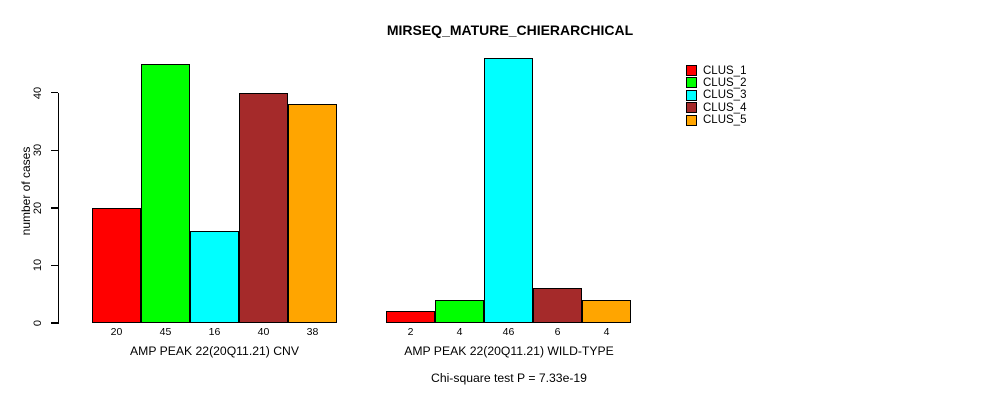  Describe the element at coordinates (510, 30) in the screenshot. I see `chart-title: MIRSEQ_MATURE_CHIERARCHICAL` at that location.